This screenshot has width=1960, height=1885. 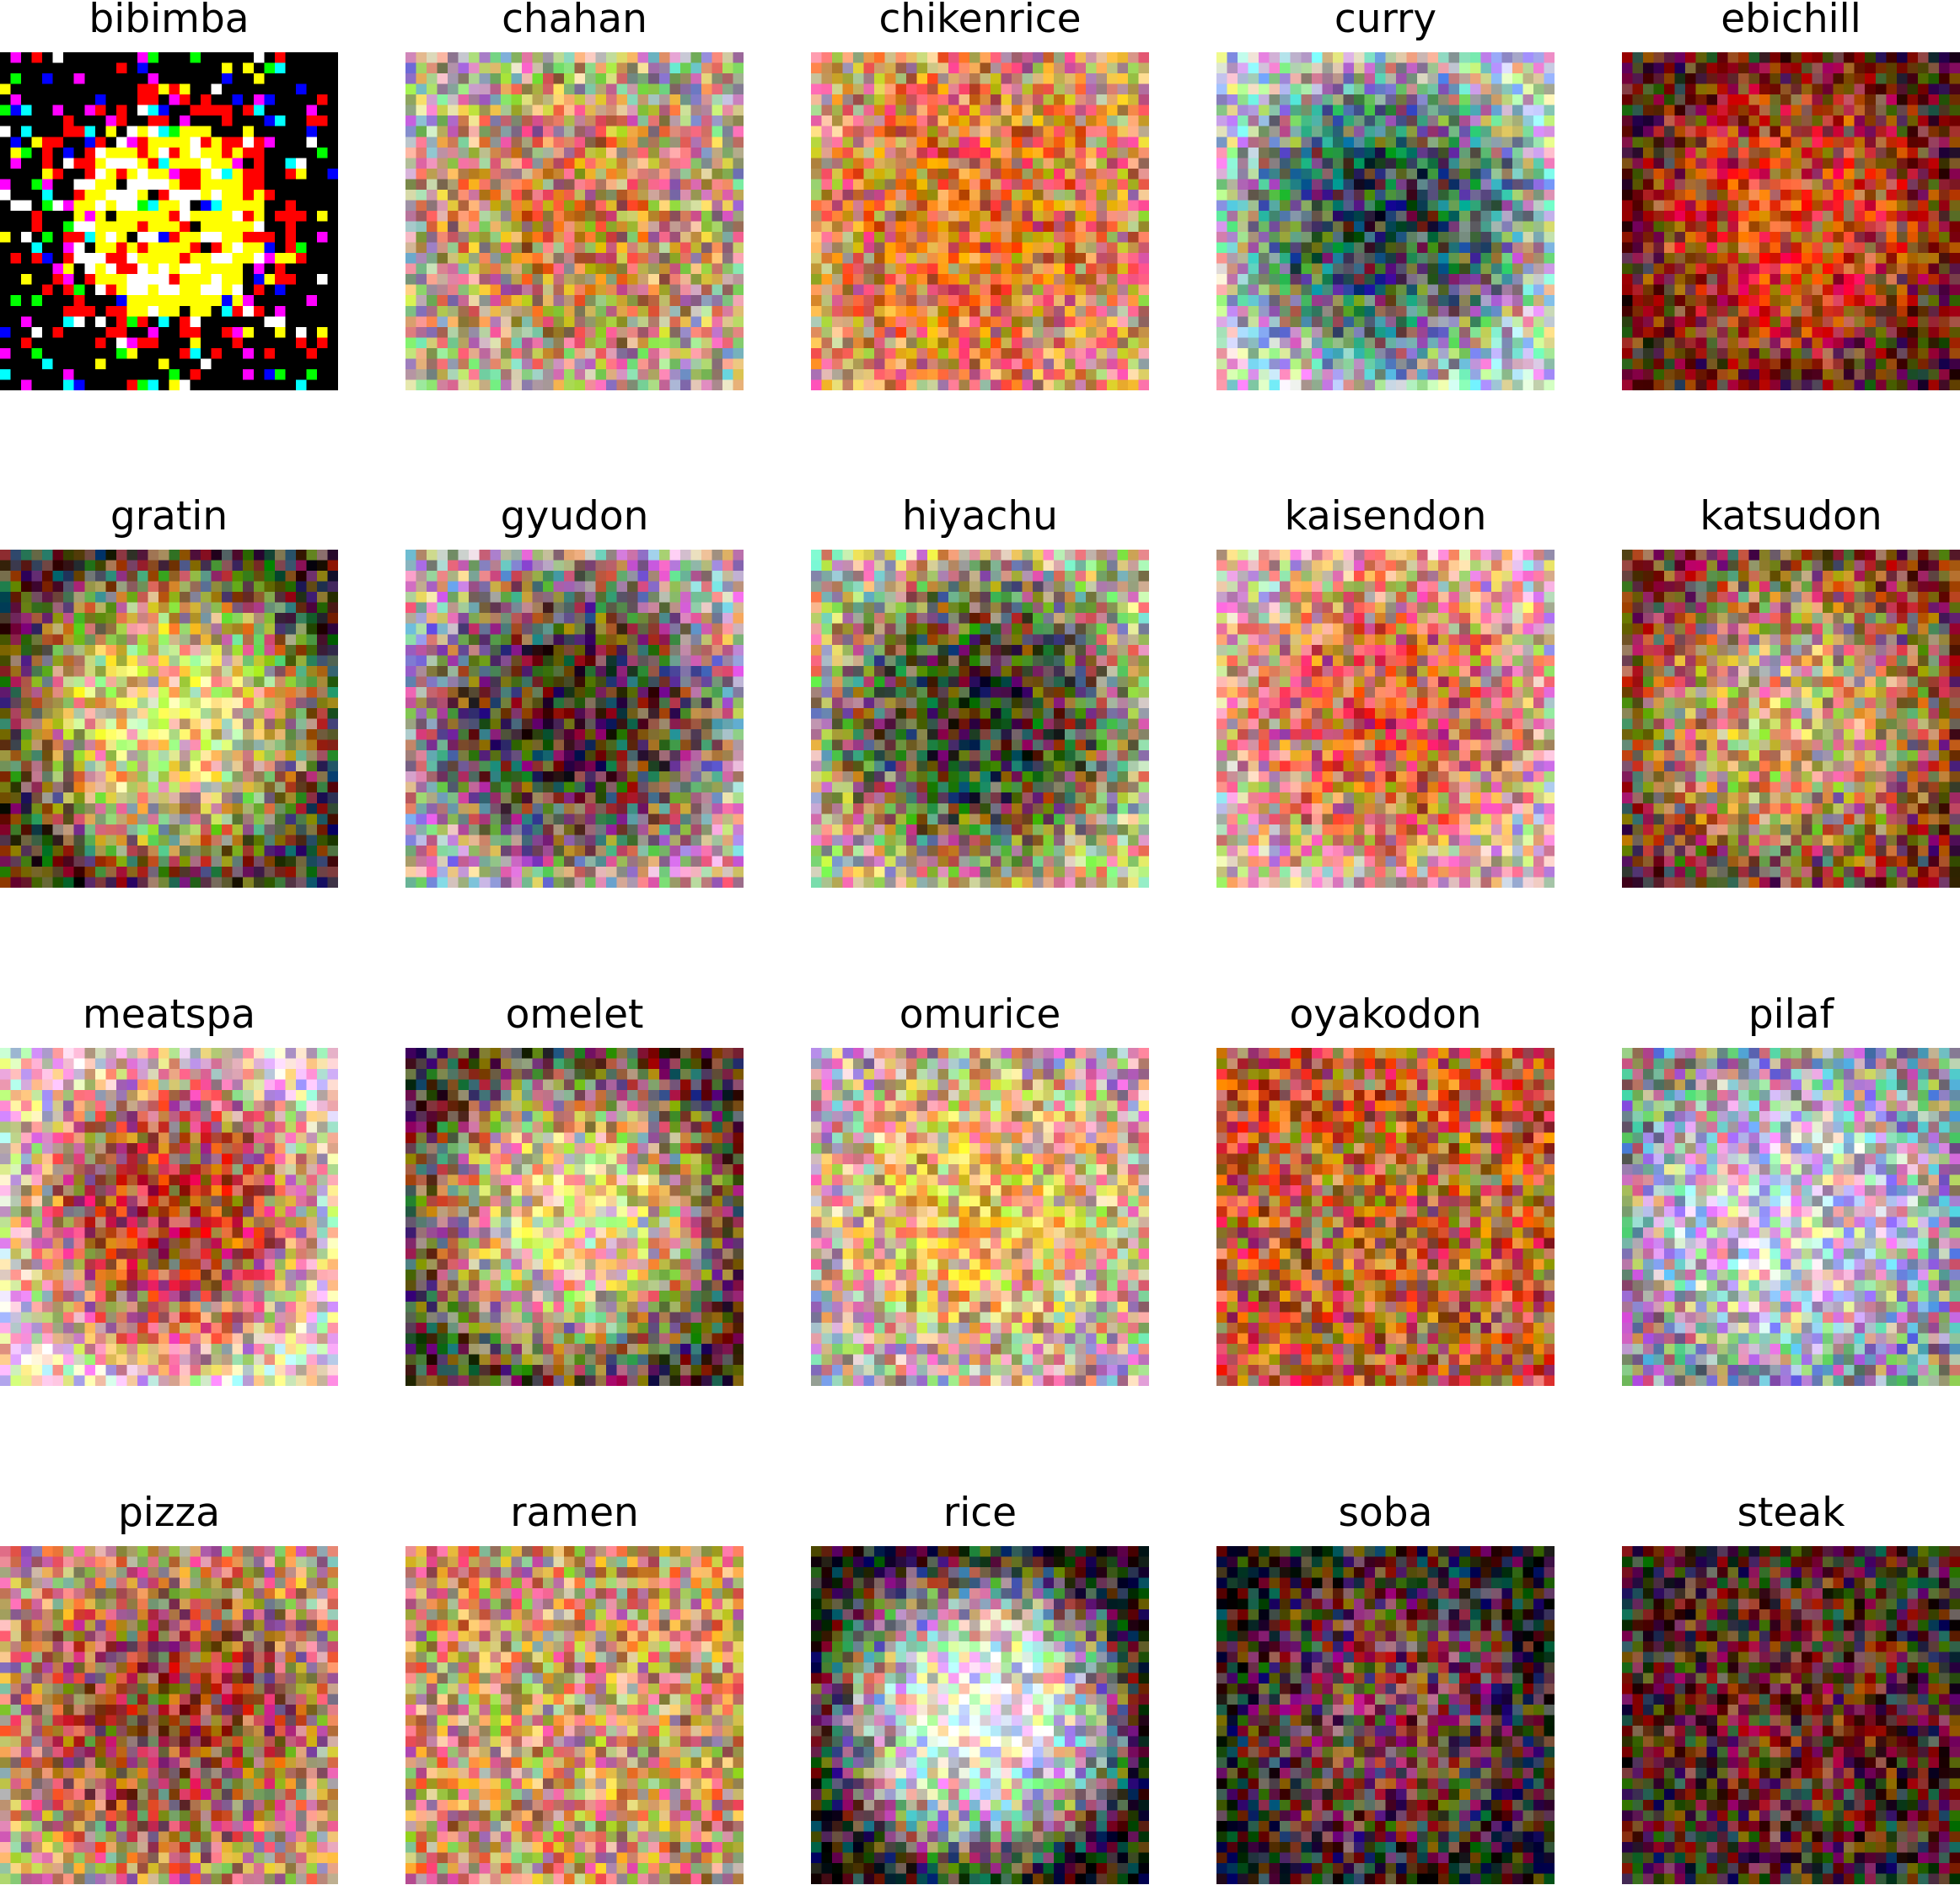 I want to click on panel-ebichill: ebichill, so click(x=1791, y=195).